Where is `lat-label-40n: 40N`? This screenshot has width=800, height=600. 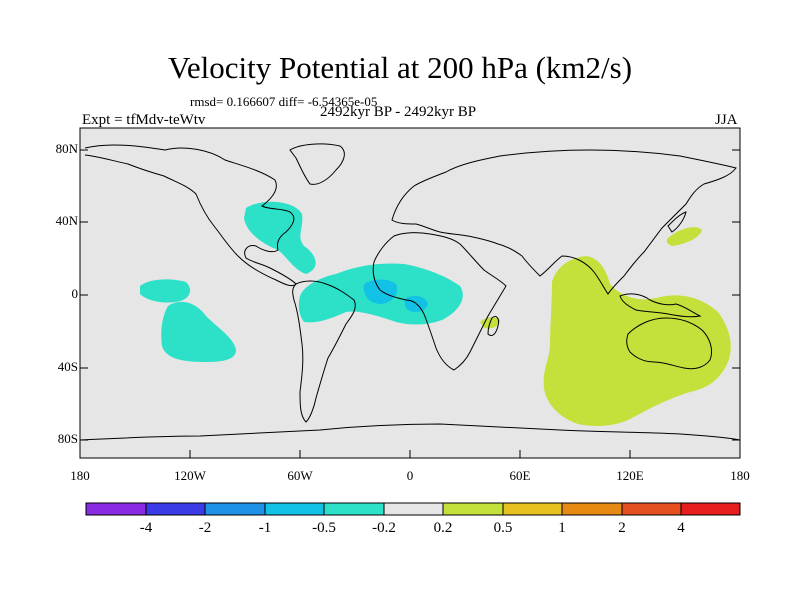
lat-label-40n: 40N is located at coordinates (66, 220).